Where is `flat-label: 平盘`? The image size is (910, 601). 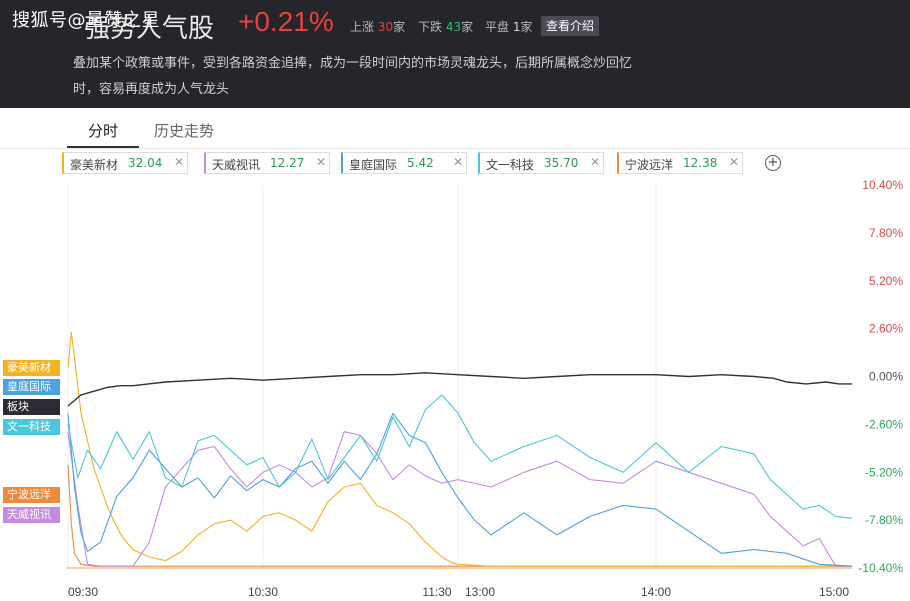 flat-label: 平盘 is located at coordinates (497, 27).